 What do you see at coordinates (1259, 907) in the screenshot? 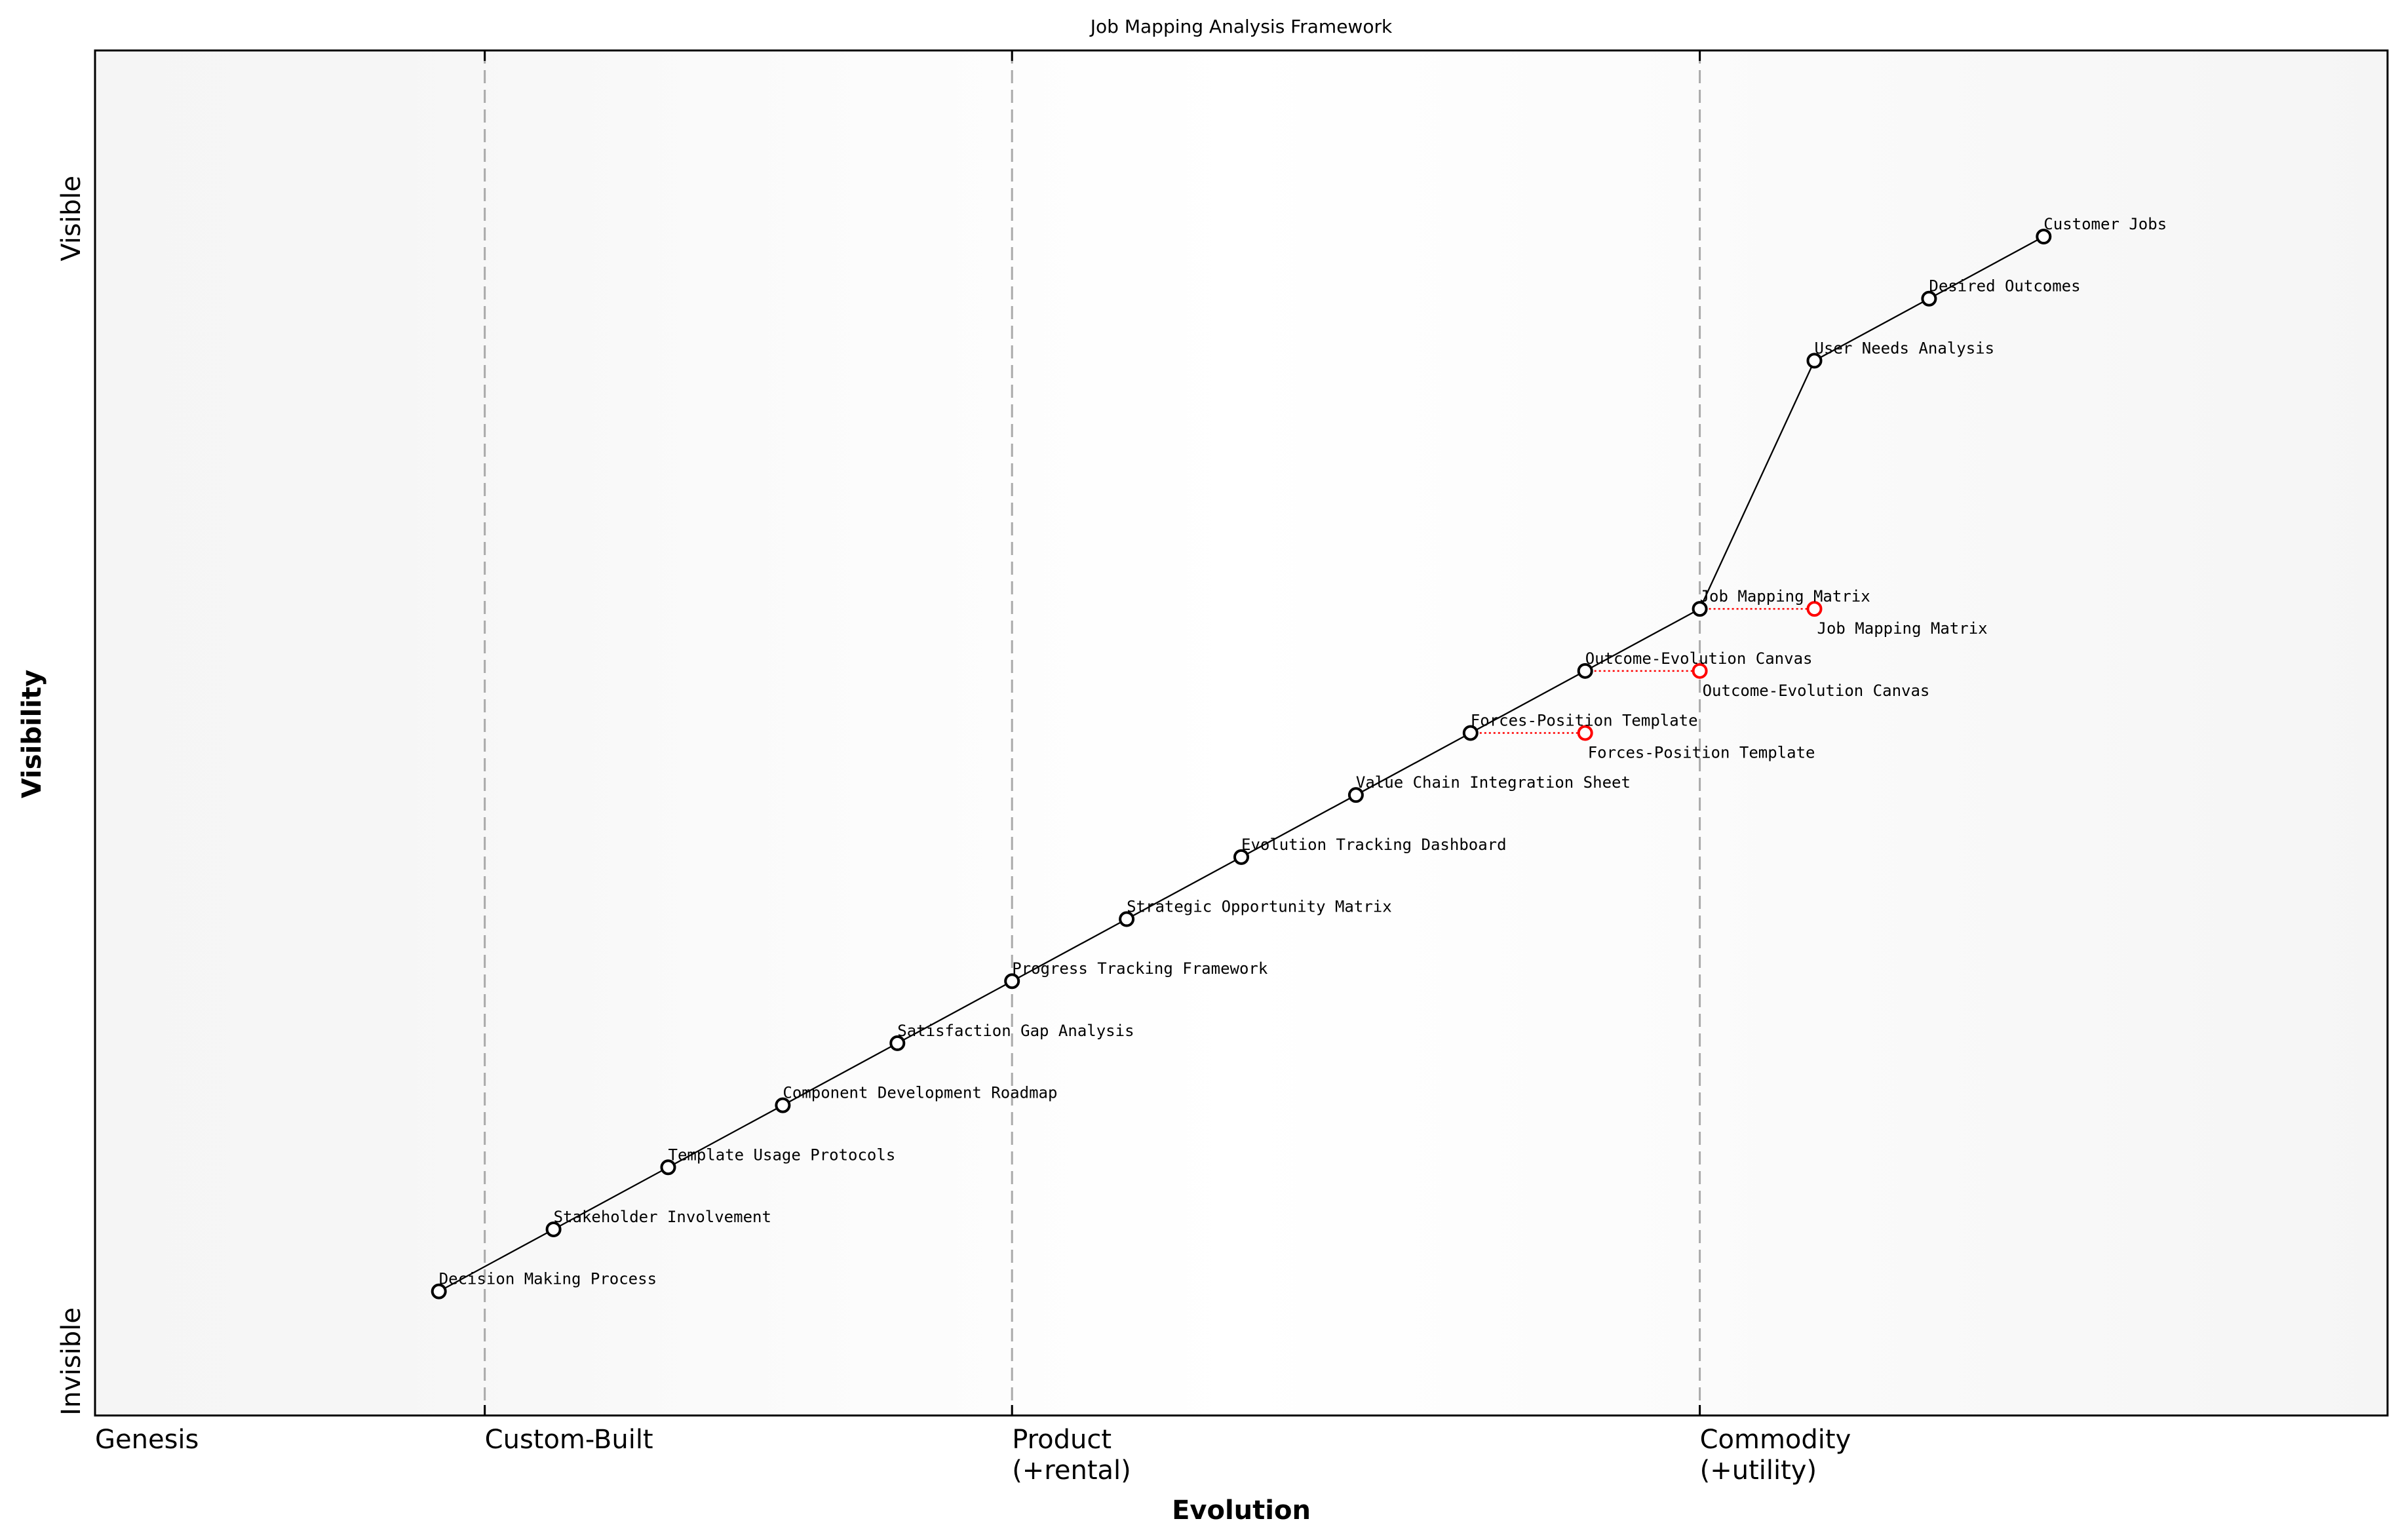
I see `component-label: Strategic Opportunity Matrix` at bounding box center [1259, 907].